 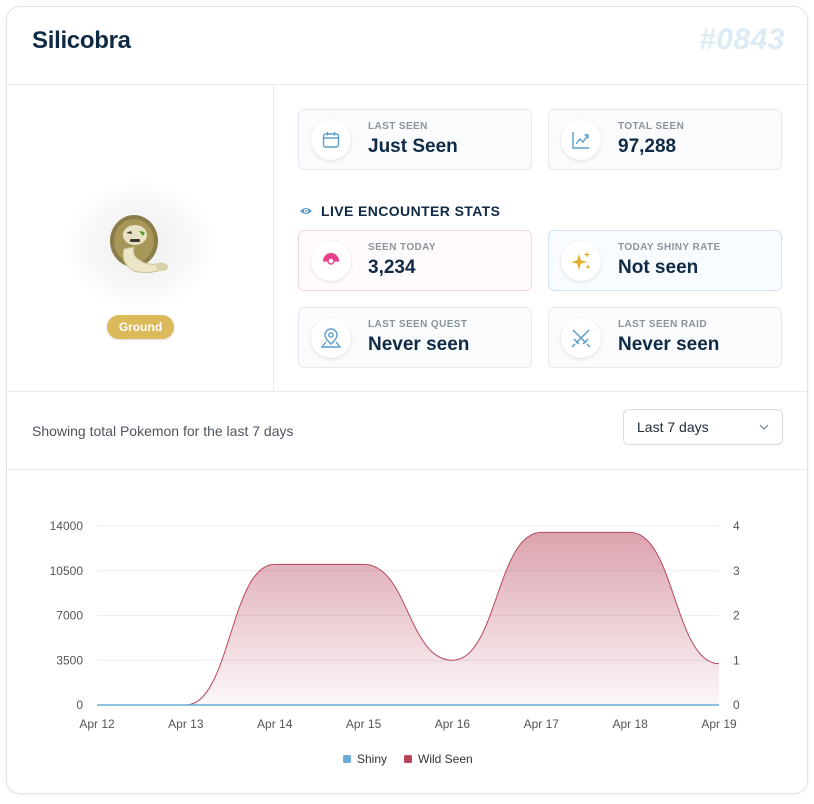 I want to click on sparkles-icon, so click(x=581, y=261).